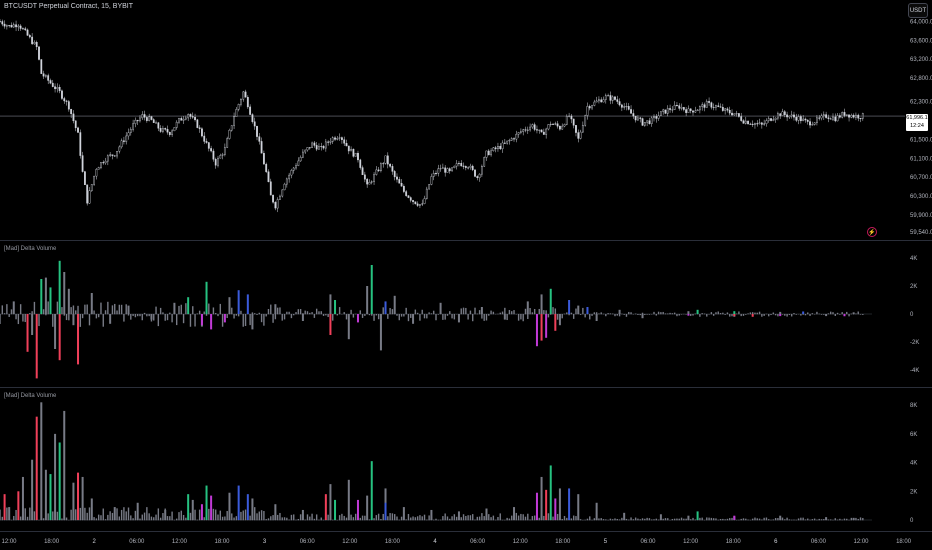 This screenshot has height=550, width=932. I want to click on volume-tick-label: 6K, so click(913, 435).